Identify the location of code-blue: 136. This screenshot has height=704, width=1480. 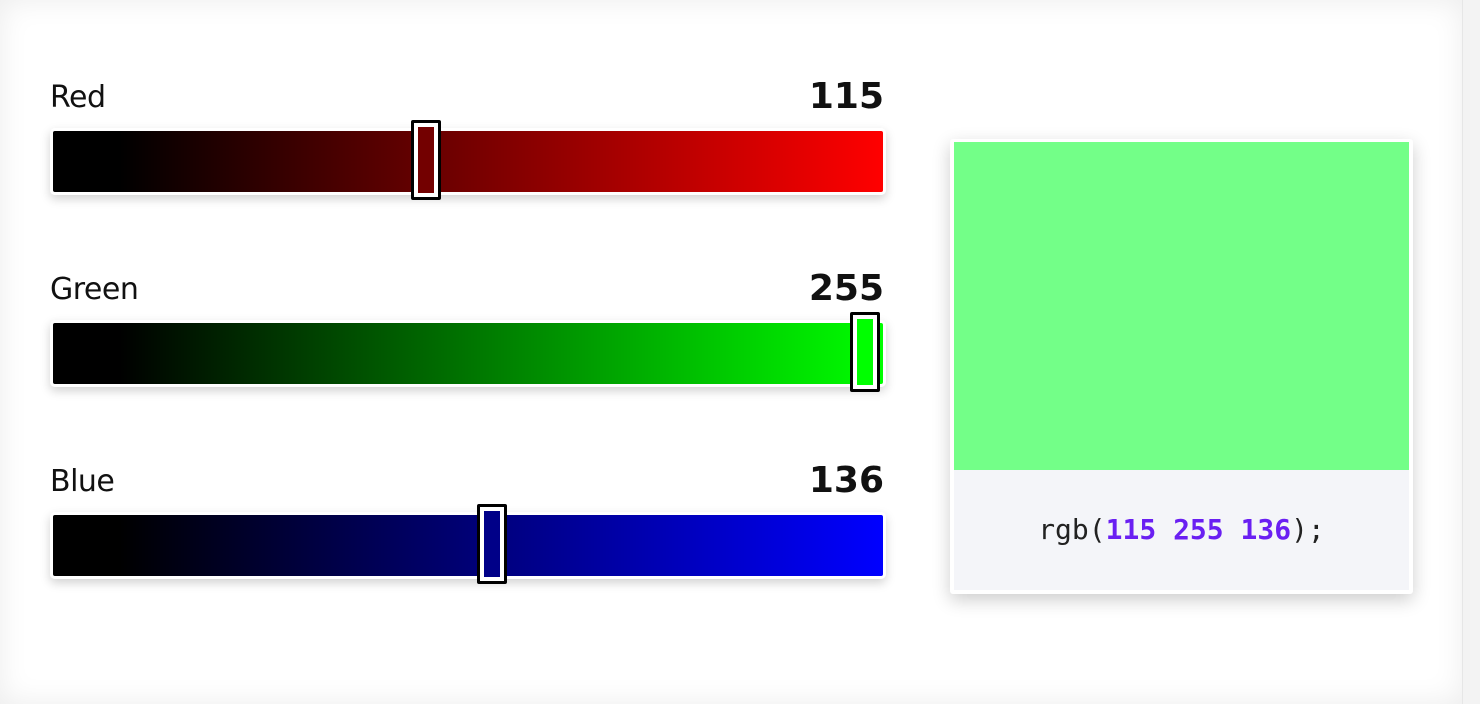
(1266, 529).